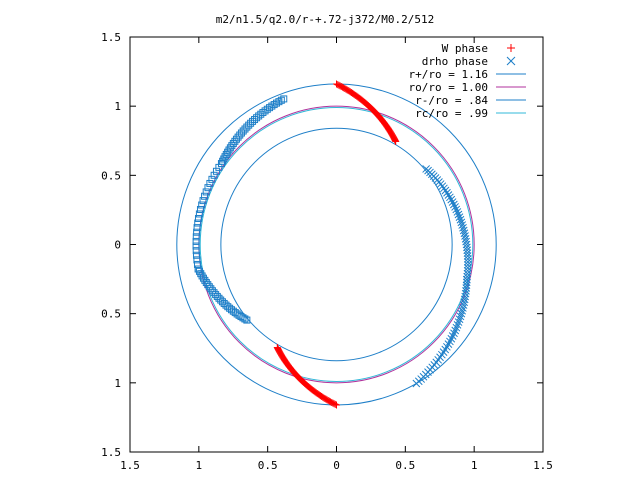 Image resolution: width=640 pixels, height=480 pixels. Describe the element at coordinates (511, 61) in the screenshot. I see `legend-cross-swatch` at that location.